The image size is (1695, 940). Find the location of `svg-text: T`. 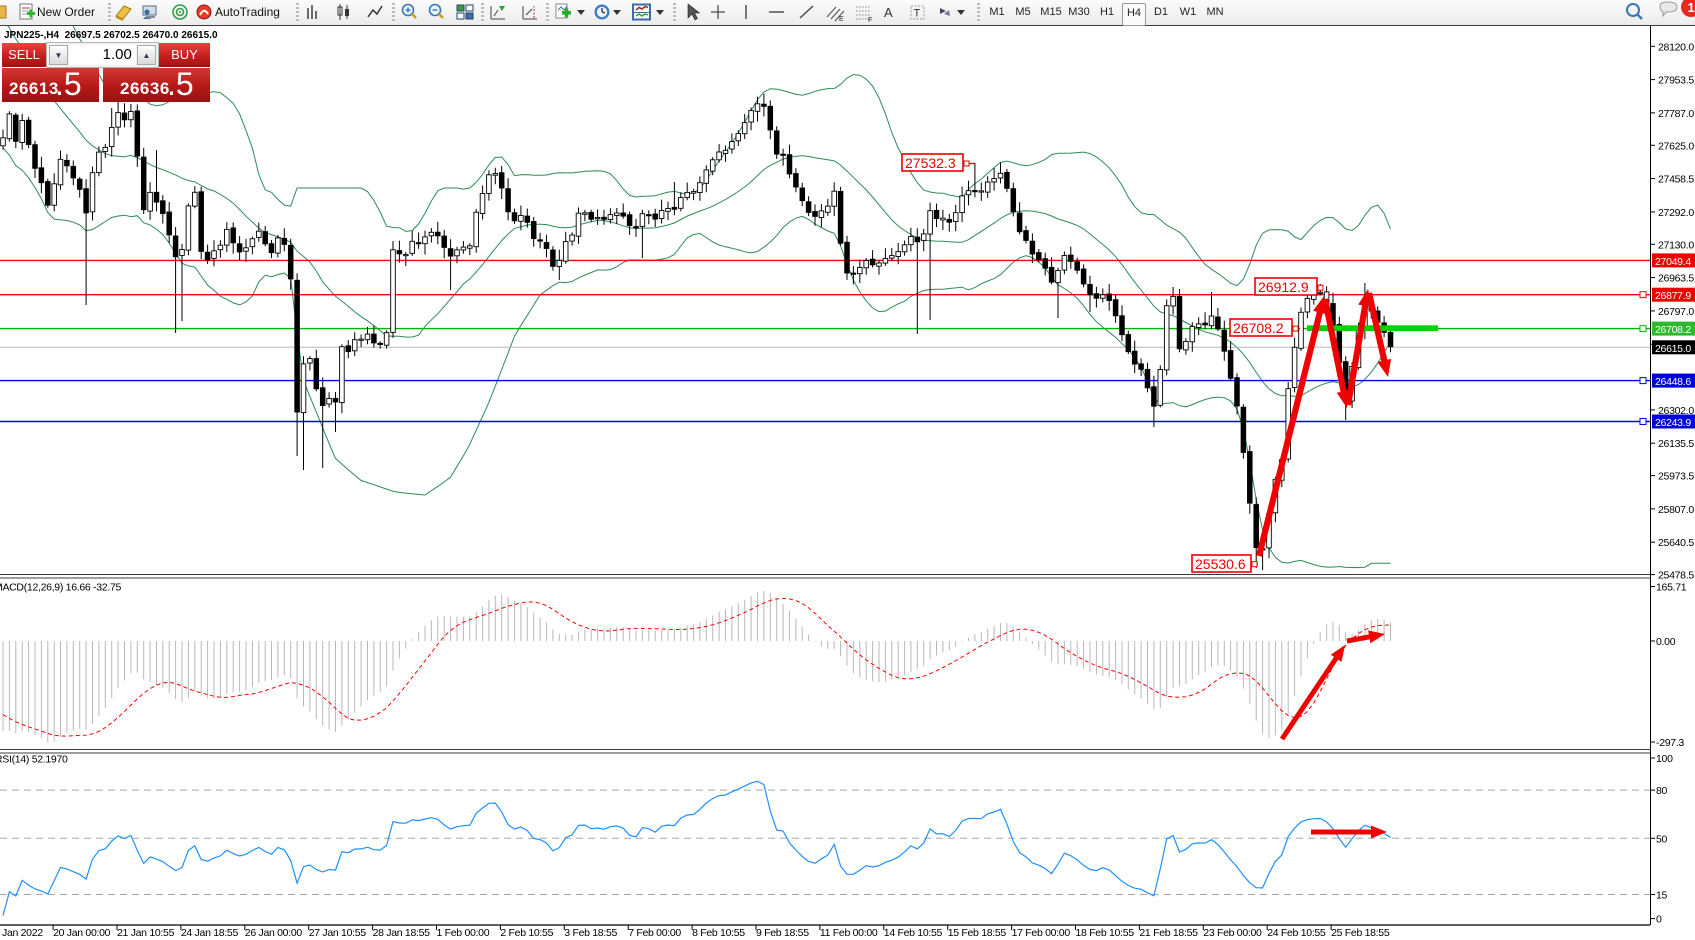

svg-text: T is located at coordinates (917, 14).